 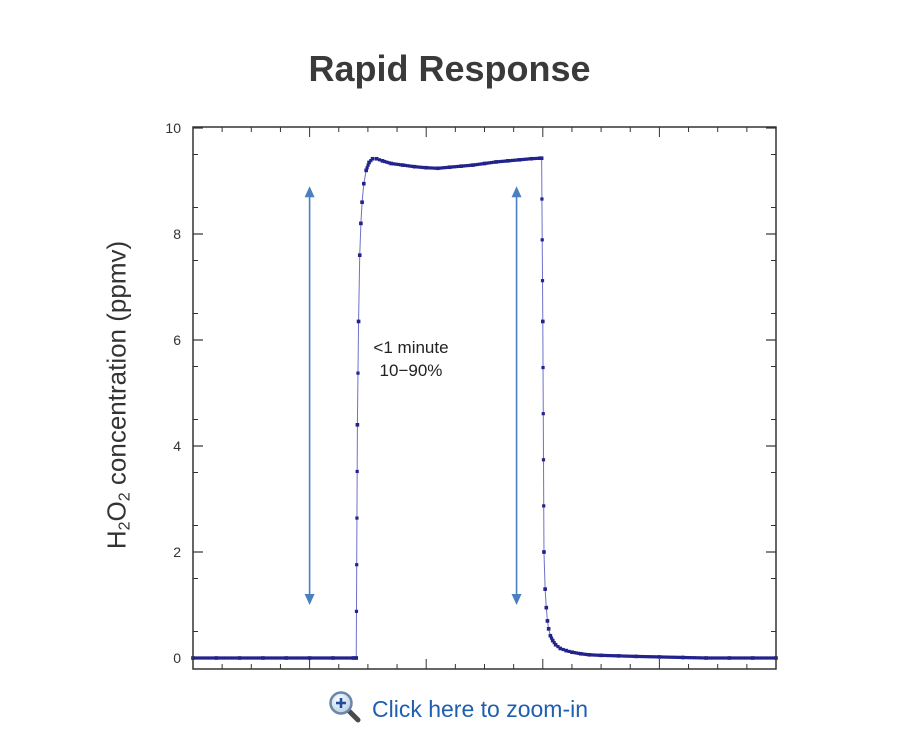 What do you see at coordinates (480, 709) in the screenshot?
I see `zoom-in-label: Click here to zoom-in` at bounding box center [480, 709].